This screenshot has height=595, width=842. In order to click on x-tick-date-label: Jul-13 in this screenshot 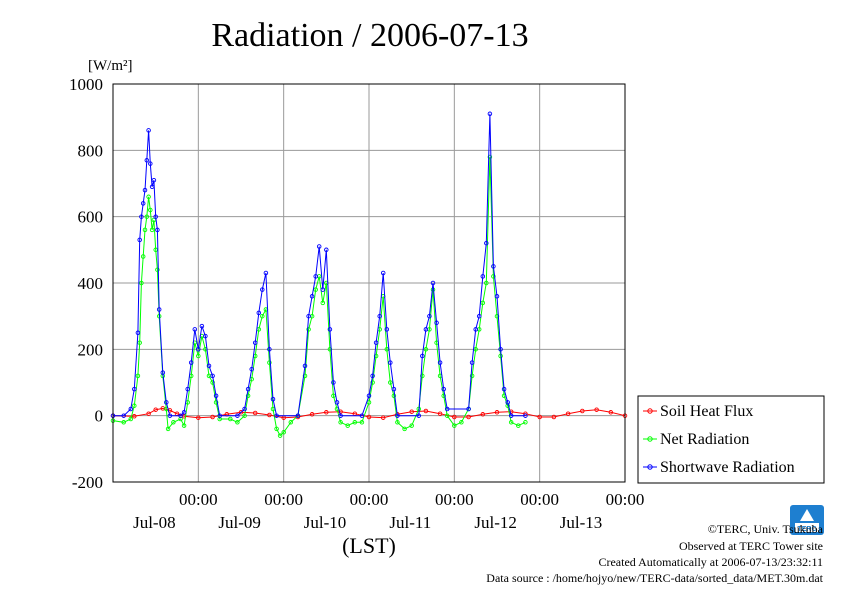, I will do `click(581, 522)`.